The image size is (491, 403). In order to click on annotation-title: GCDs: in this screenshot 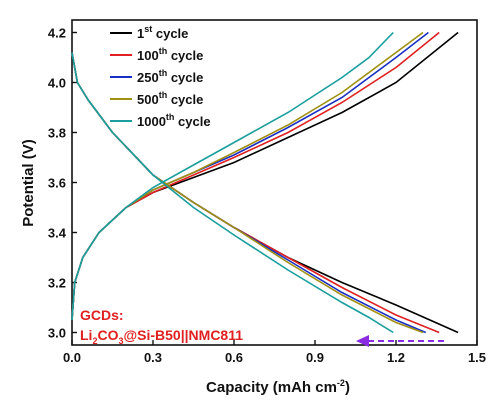, I will do `click(102, 315)`.